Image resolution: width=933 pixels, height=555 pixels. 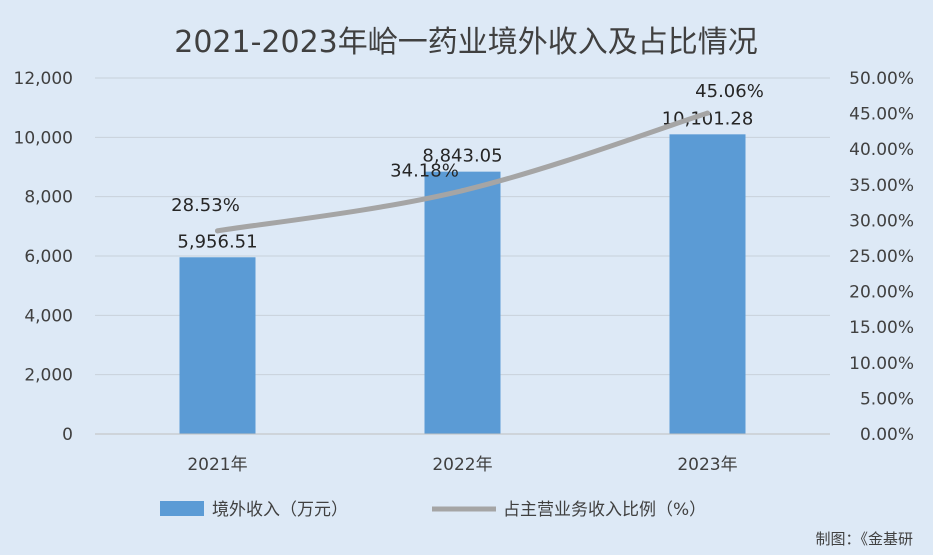 What do you see at coordinates (462, 465) in the screenshot?
I see `x-tick-label: 2022年` at bounding box center [462, 465].